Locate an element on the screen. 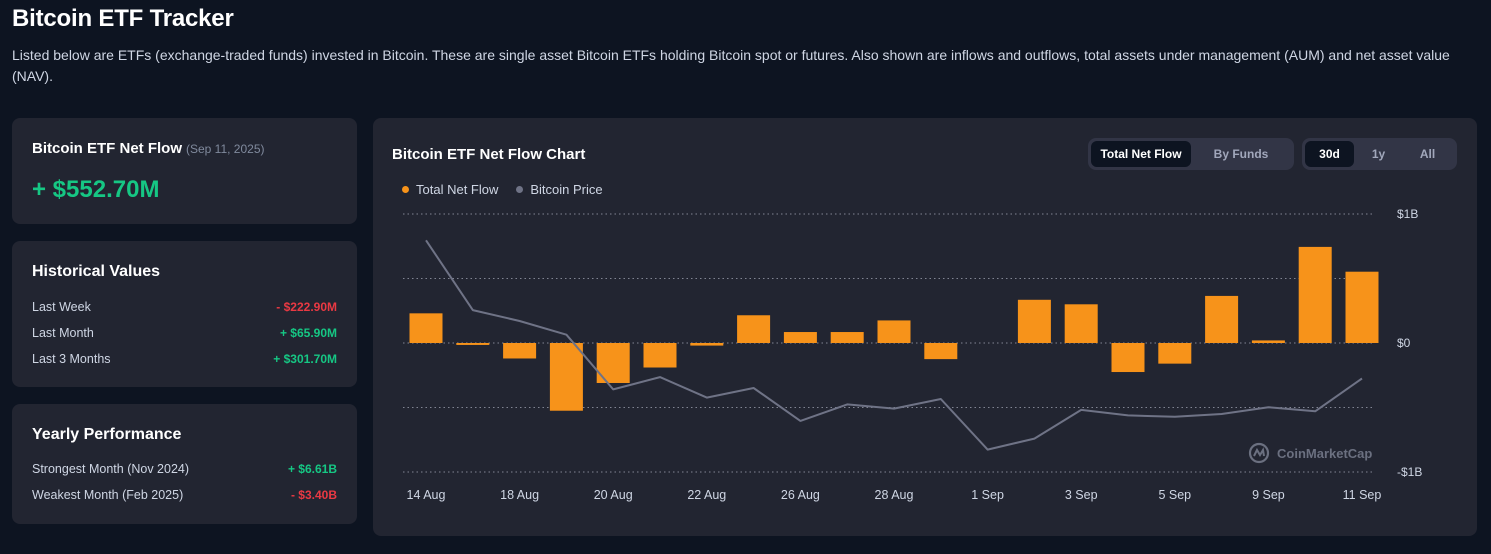 This screenshot has width=1491, height=554. x-tick-label: 20 Aug is located at coordinates (613, 495).